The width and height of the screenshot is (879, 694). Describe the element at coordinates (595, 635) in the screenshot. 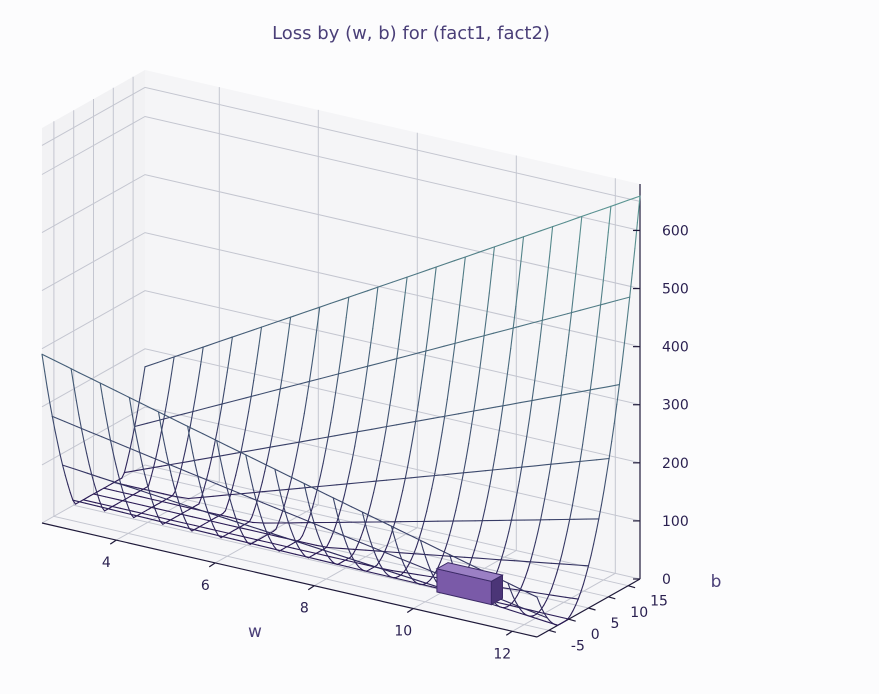

I see `y-tick-label: 0` at that location.